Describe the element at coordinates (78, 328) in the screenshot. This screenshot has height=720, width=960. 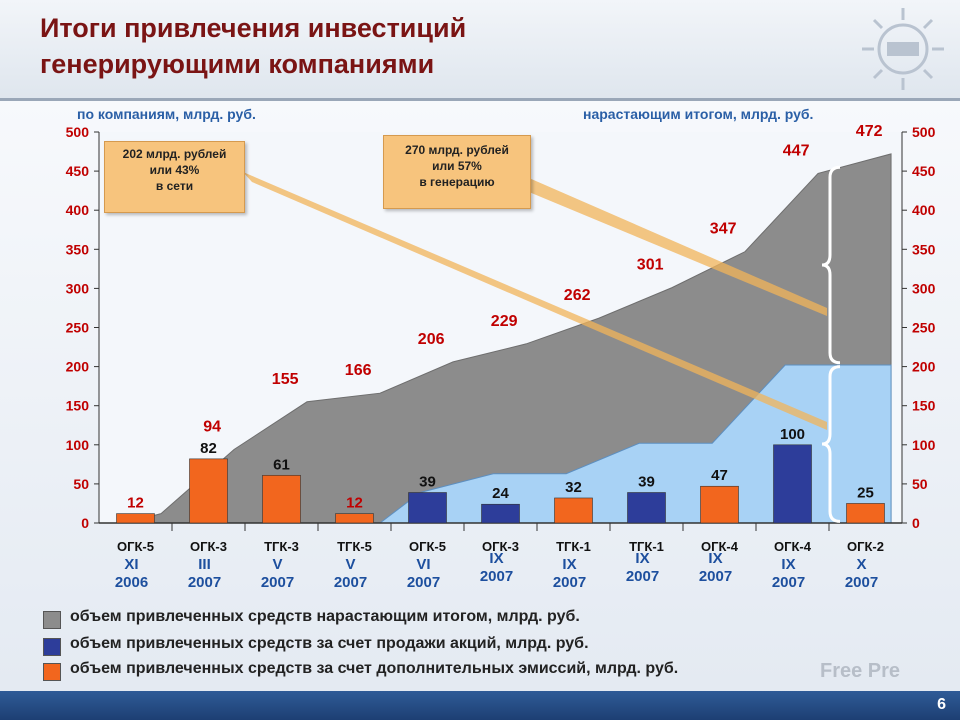
I see `left-tick-label: 250` at that location.